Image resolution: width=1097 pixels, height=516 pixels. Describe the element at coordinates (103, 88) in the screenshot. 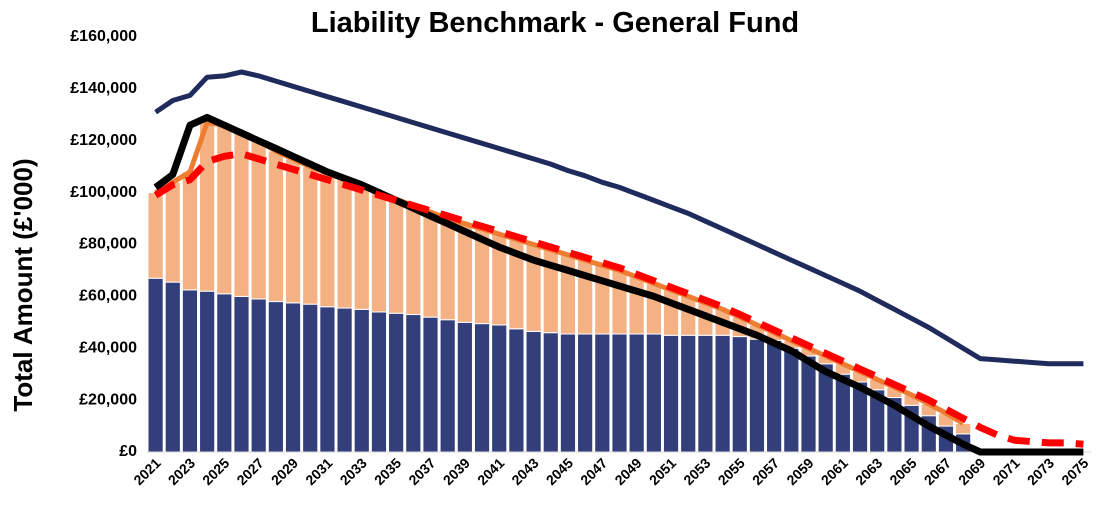

I see `y-tick-label: £140,000` at that location.